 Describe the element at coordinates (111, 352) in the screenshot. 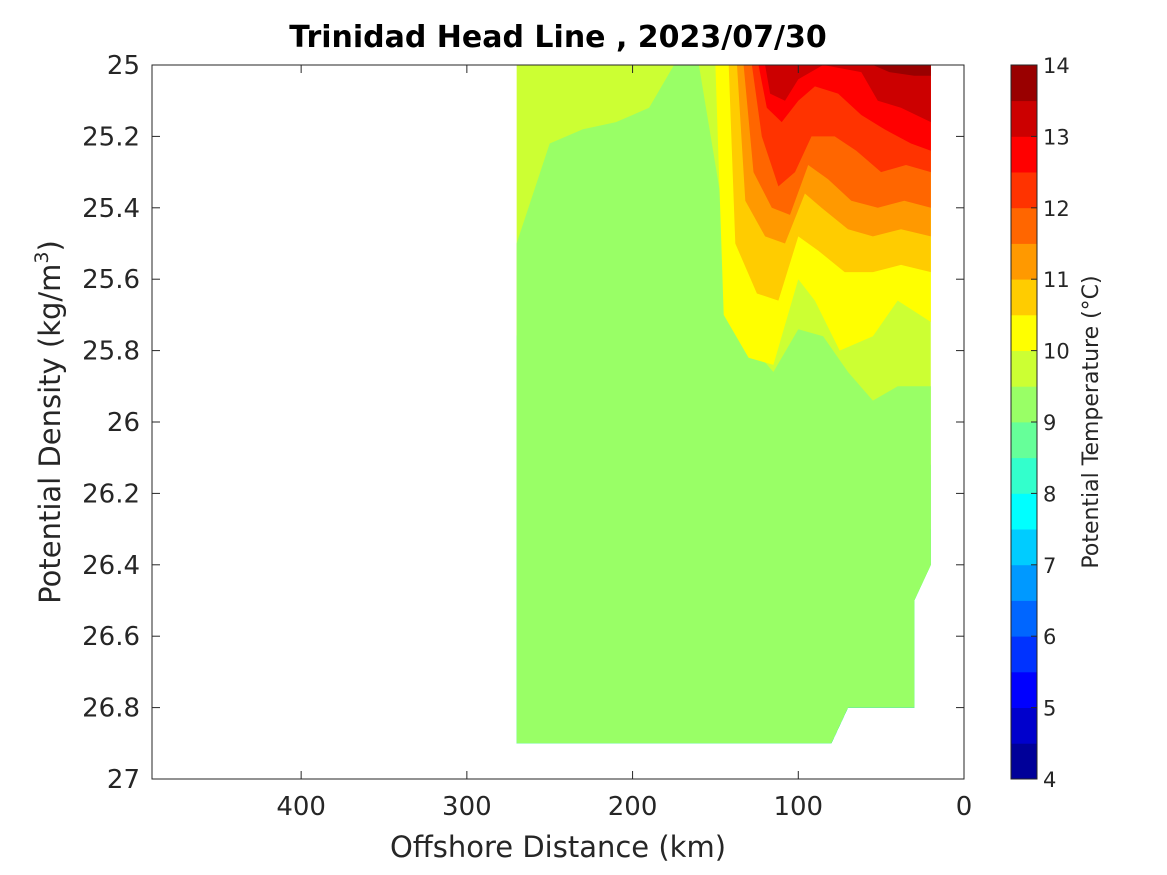

I see `y-tick-label: 25.8` at that location.